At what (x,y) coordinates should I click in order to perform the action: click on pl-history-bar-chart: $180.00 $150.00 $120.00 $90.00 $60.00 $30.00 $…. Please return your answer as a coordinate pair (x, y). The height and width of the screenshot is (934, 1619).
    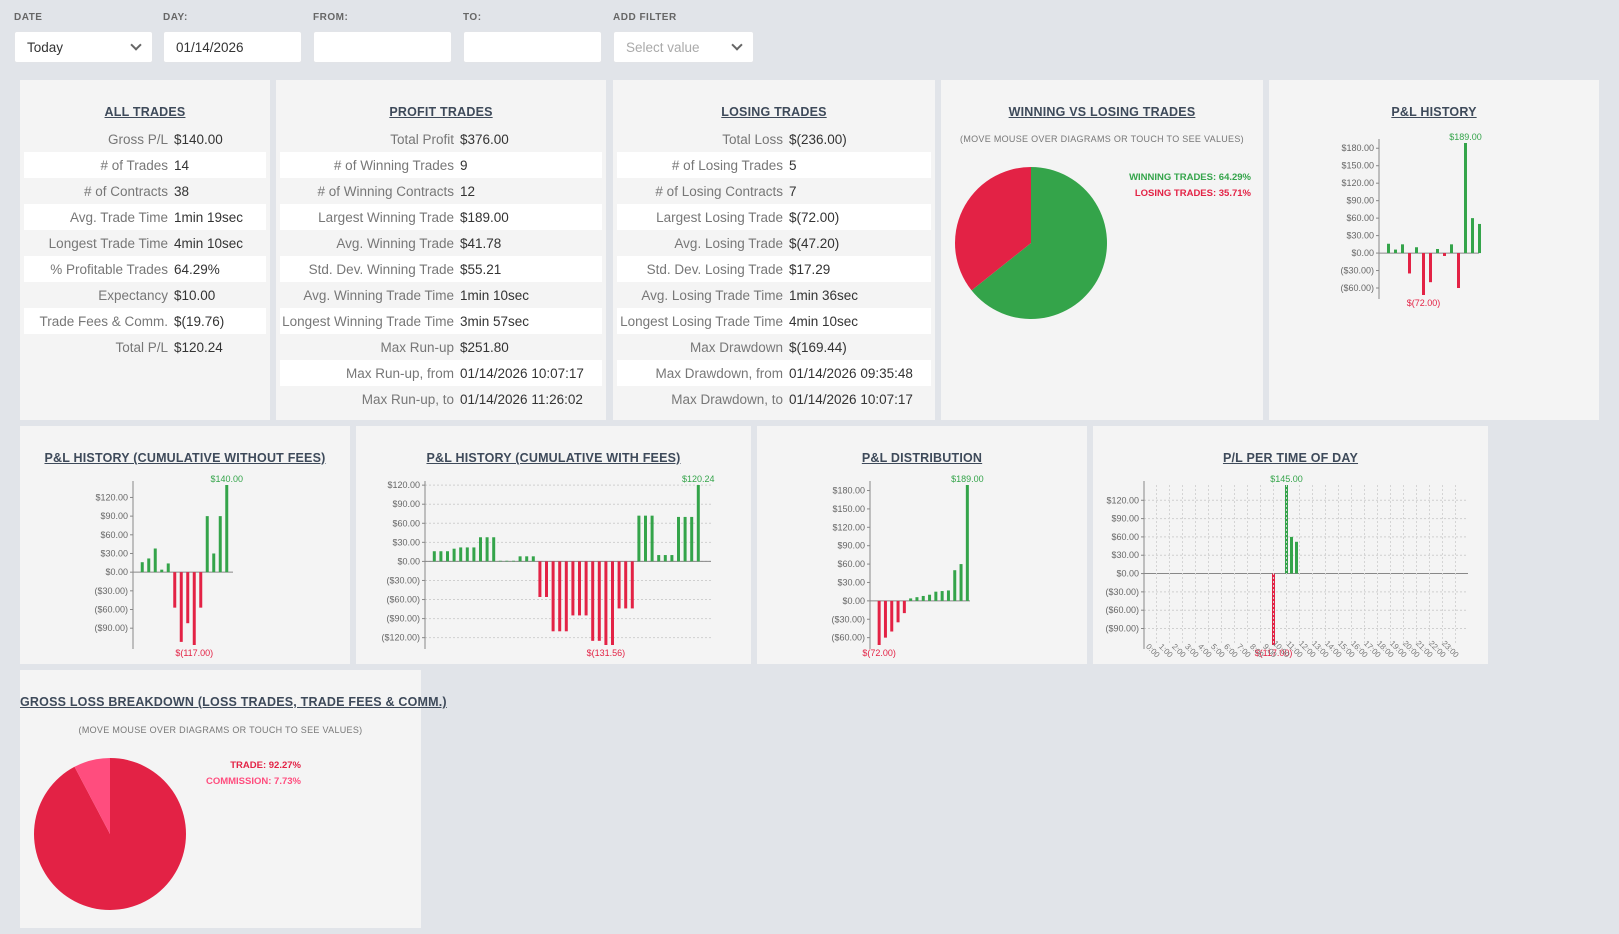
    Looking at the image, I should click on (1434, 250).